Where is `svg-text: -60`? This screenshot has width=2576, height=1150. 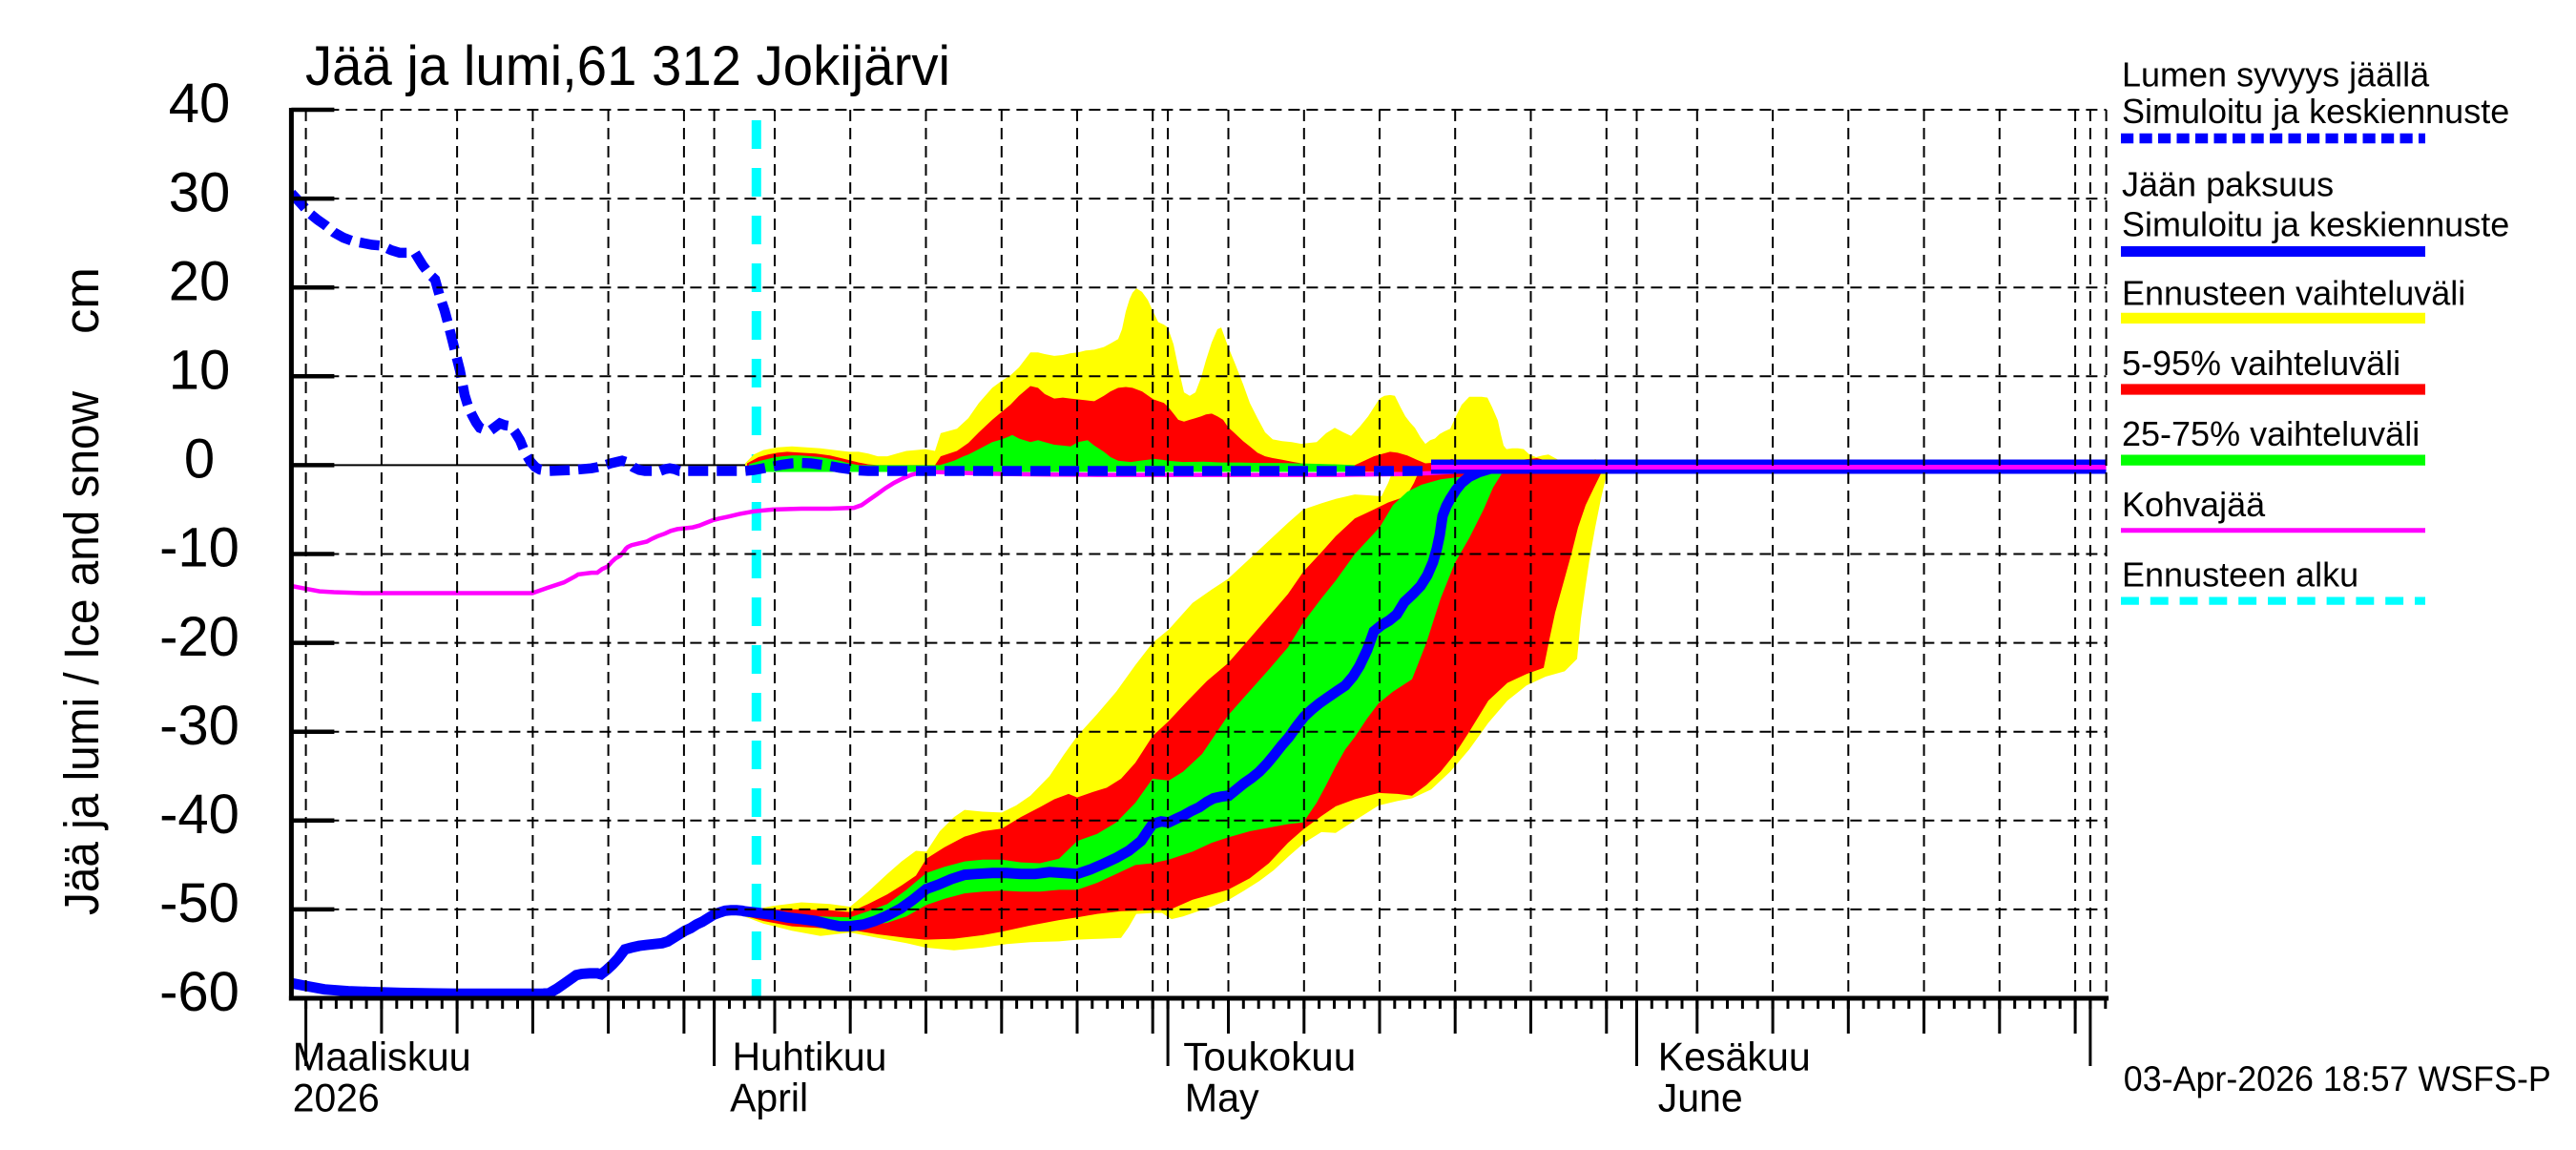 svg-text: -60 is located at coordinates (199, 992).